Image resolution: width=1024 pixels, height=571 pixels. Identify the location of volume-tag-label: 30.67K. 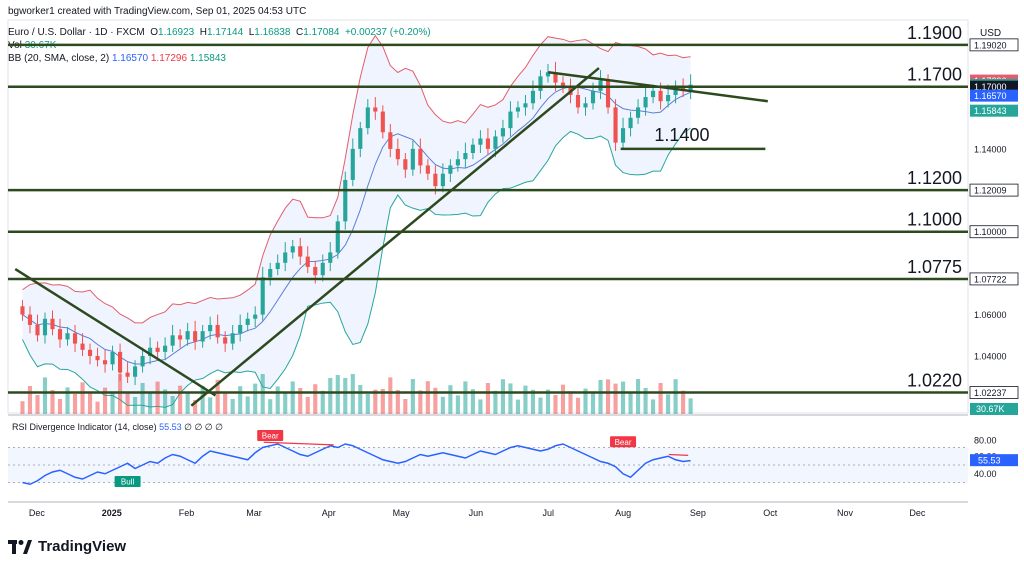
(990, 409).